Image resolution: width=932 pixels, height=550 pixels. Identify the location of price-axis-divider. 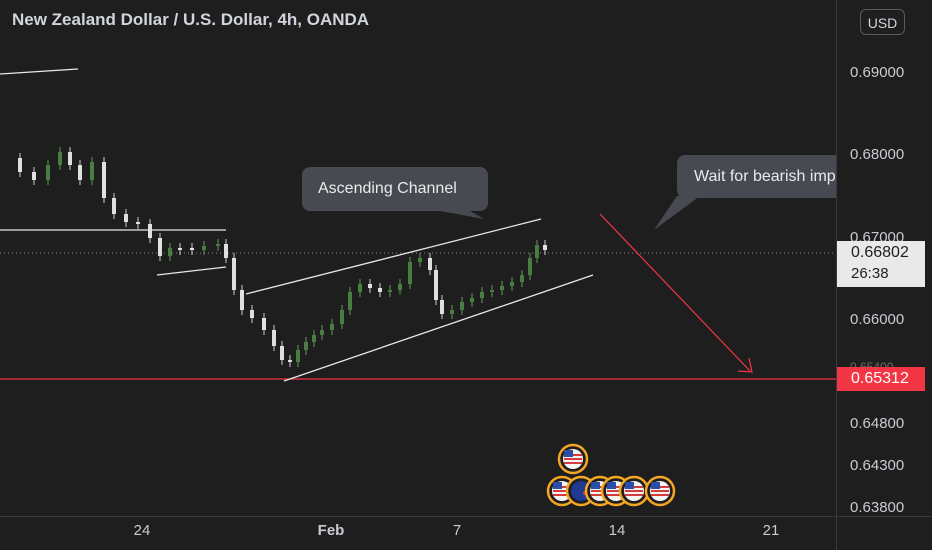
(836, 275).